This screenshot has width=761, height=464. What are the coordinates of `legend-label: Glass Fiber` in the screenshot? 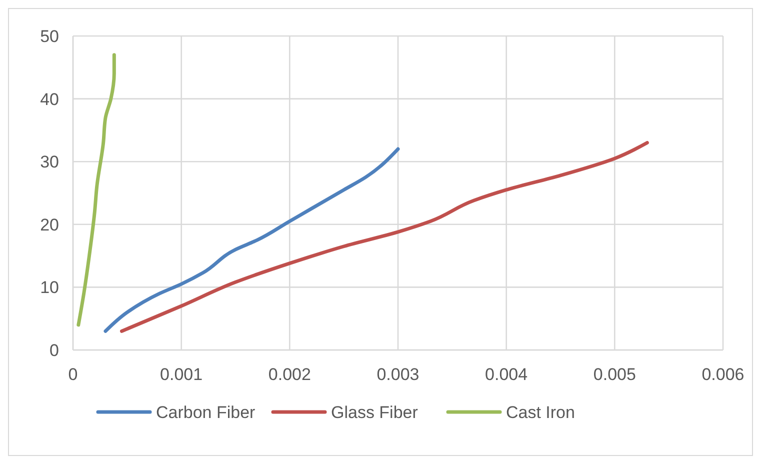 It's located at (374, 412).